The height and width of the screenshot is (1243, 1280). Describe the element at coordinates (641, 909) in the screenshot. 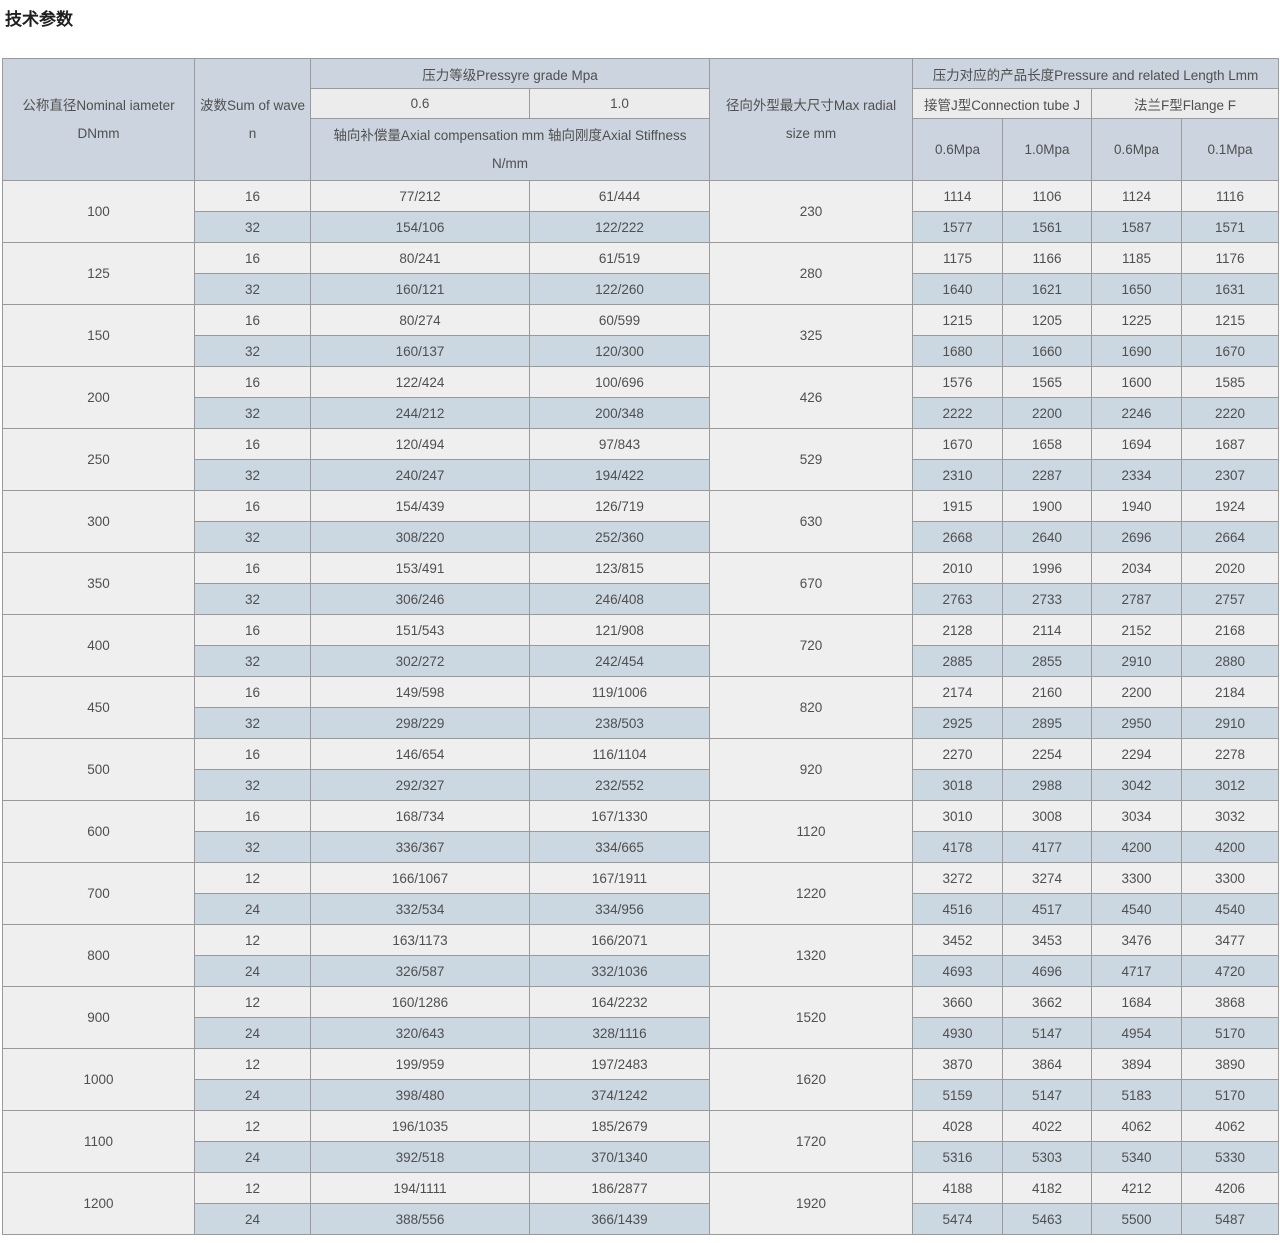

I see `table-row: 24 332/534 334/956 4516 4517 4540 4540` at that location.